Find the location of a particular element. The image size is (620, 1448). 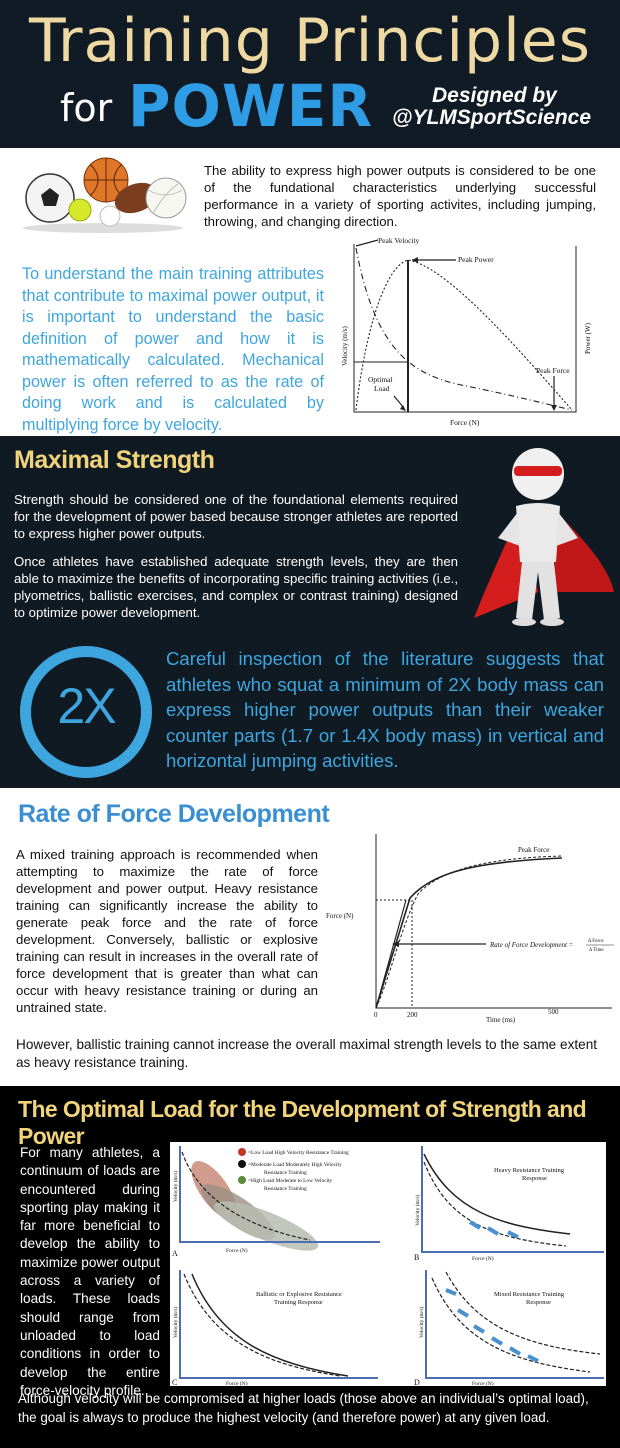

panel-a-label: A is located at coordinates (175, 1253).